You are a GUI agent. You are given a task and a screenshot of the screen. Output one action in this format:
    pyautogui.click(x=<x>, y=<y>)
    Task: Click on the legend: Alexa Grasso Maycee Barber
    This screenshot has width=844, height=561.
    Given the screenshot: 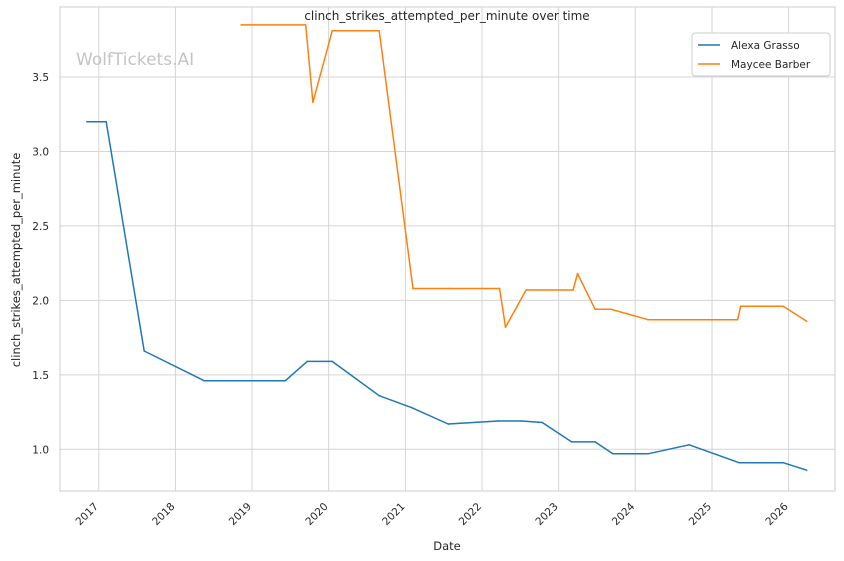 What is the action you would take?
    pyautogui.click(x=761, y=54)
    